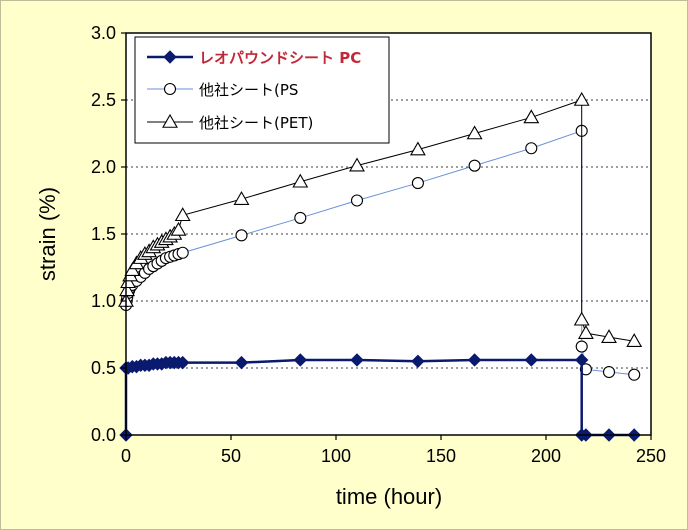 The width and height of the screenshot is (688, 530). I want to click on legend-label-0: レオパウンドシート PC, so click(280, 58).